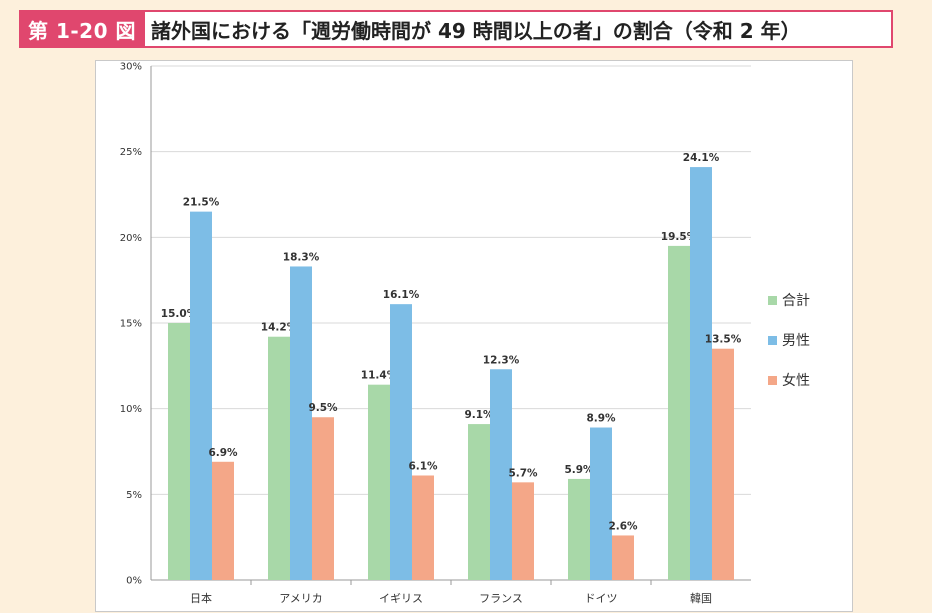 The height and width of the screenshot is (613, 932). Describe the element at coordinates (131, 67) in the screenshot. I see `y-tick-label: 30%` at that location.